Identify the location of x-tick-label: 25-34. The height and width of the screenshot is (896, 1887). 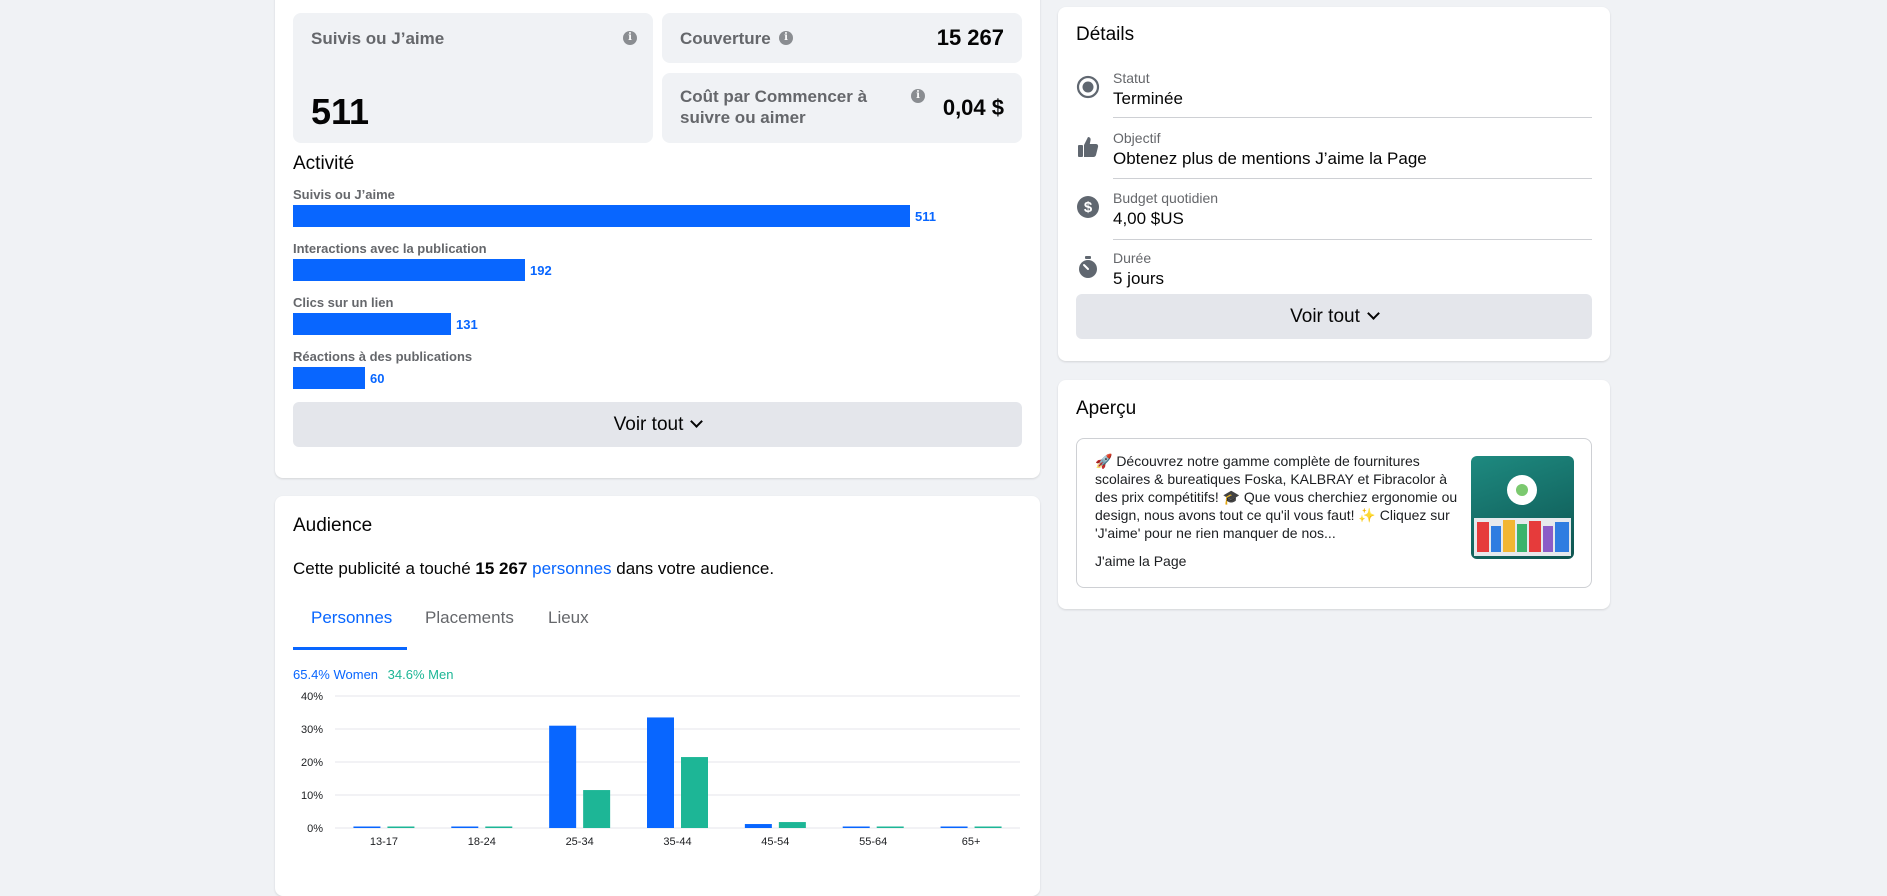
(580, 842).